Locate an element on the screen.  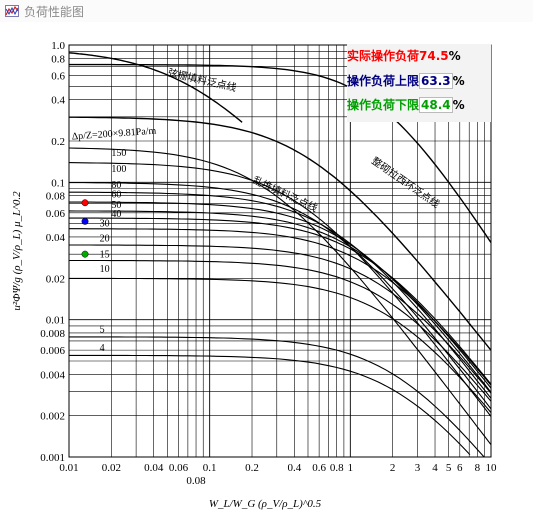
x-tick-label: 1 is located at coordinates (351, 468).